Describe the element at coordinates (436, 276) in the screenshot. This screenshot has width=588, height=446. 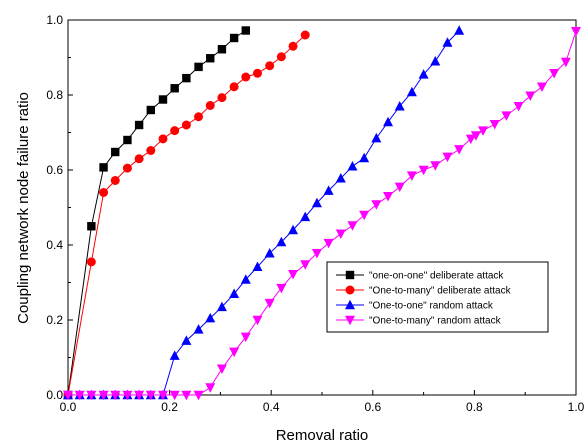
I see `legend-label: "one-on-one" deliberate attack` at that location.